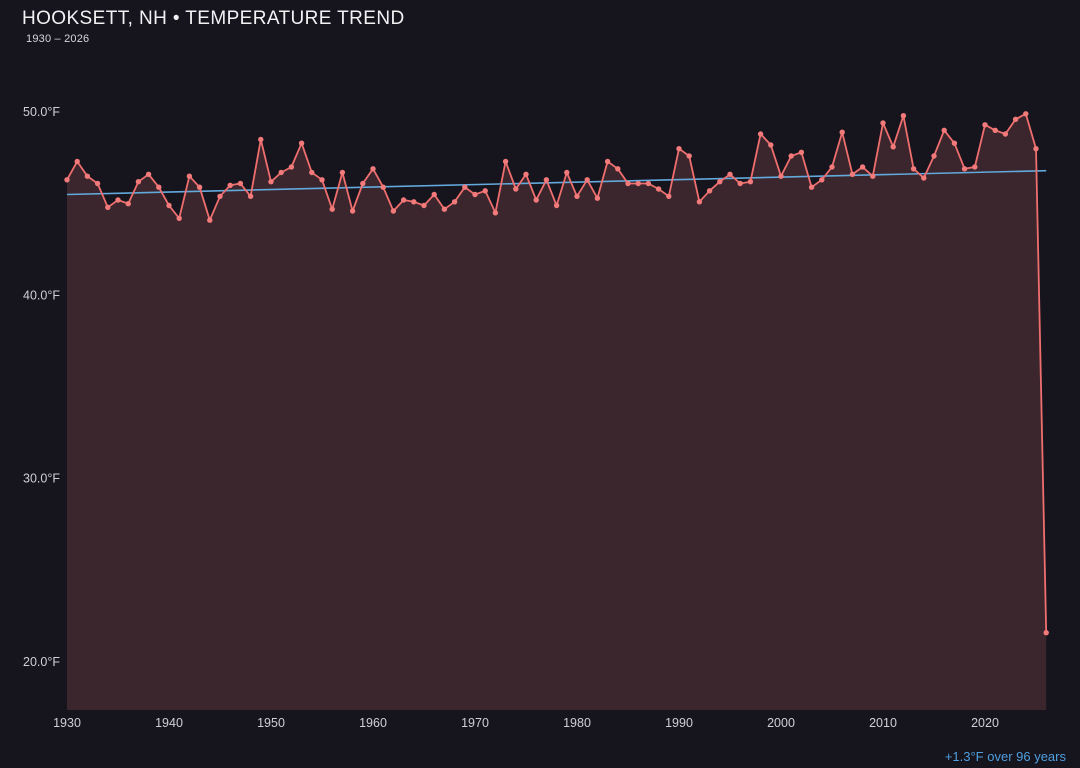 This screenshot has width=1080, height=768. I want to click on x-tick-label: 1990, so click(679, 723).